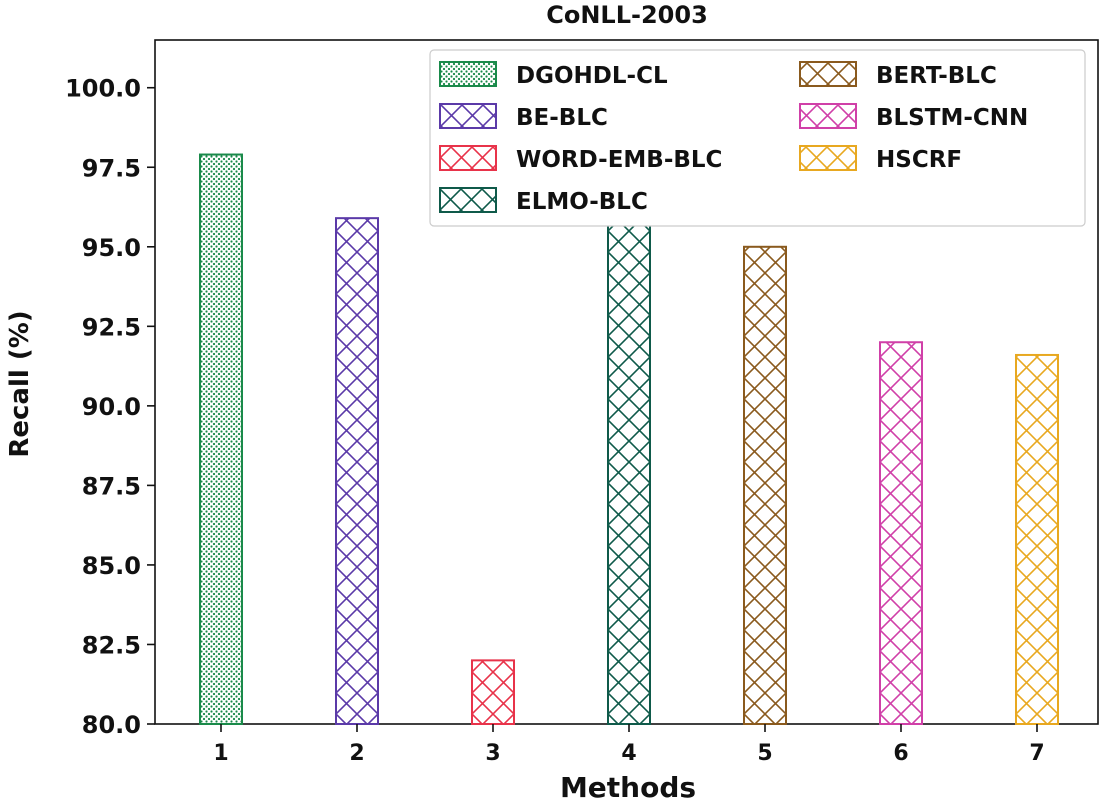  Describe the element at coordinates (936, 76) in the screenshot. I see `legend-label: BERT-BLC` at that location.